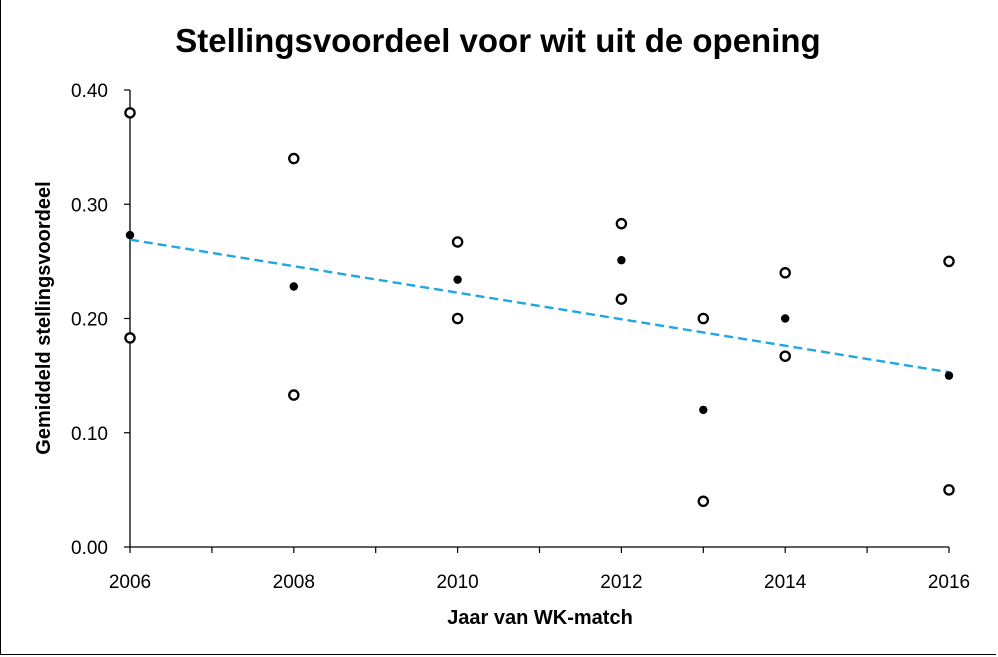 The height and width of the screenshot is (657, 998). I want to click on y-tick-label: 0.00, so click(89, 548).